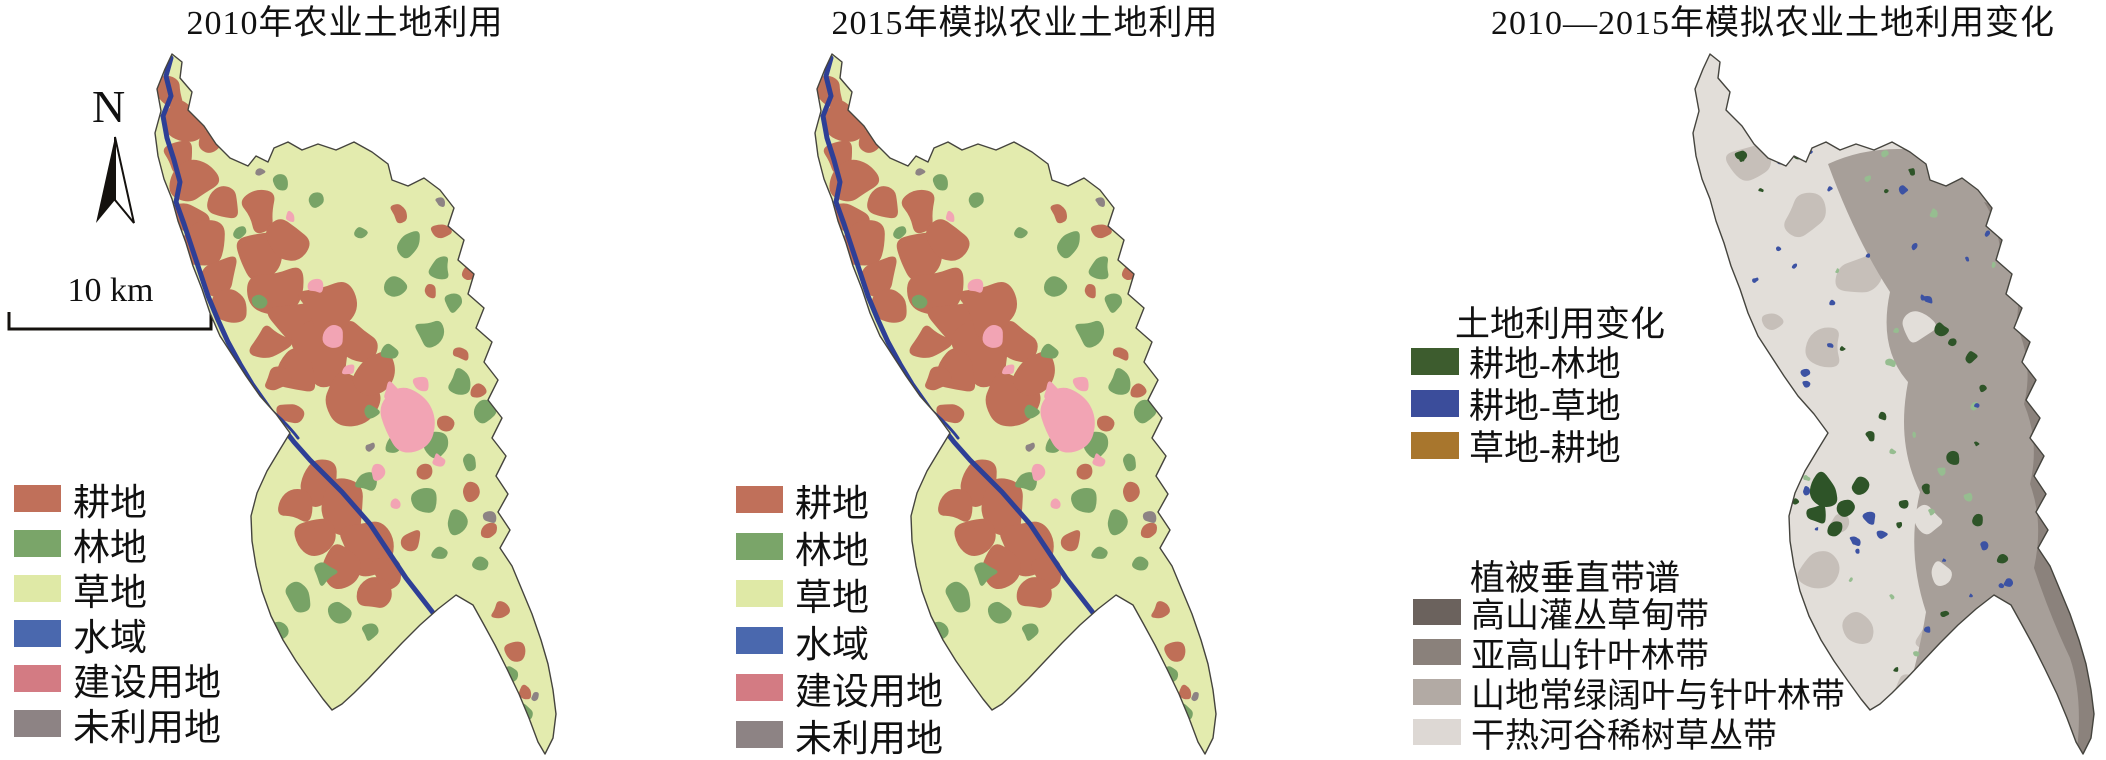  What do you see at coordinates (1629, 653) in the screenshot?
I see `legend-item-subalpine-conifer: 亚高山针叶林带` at bounding box center [1629, 653].